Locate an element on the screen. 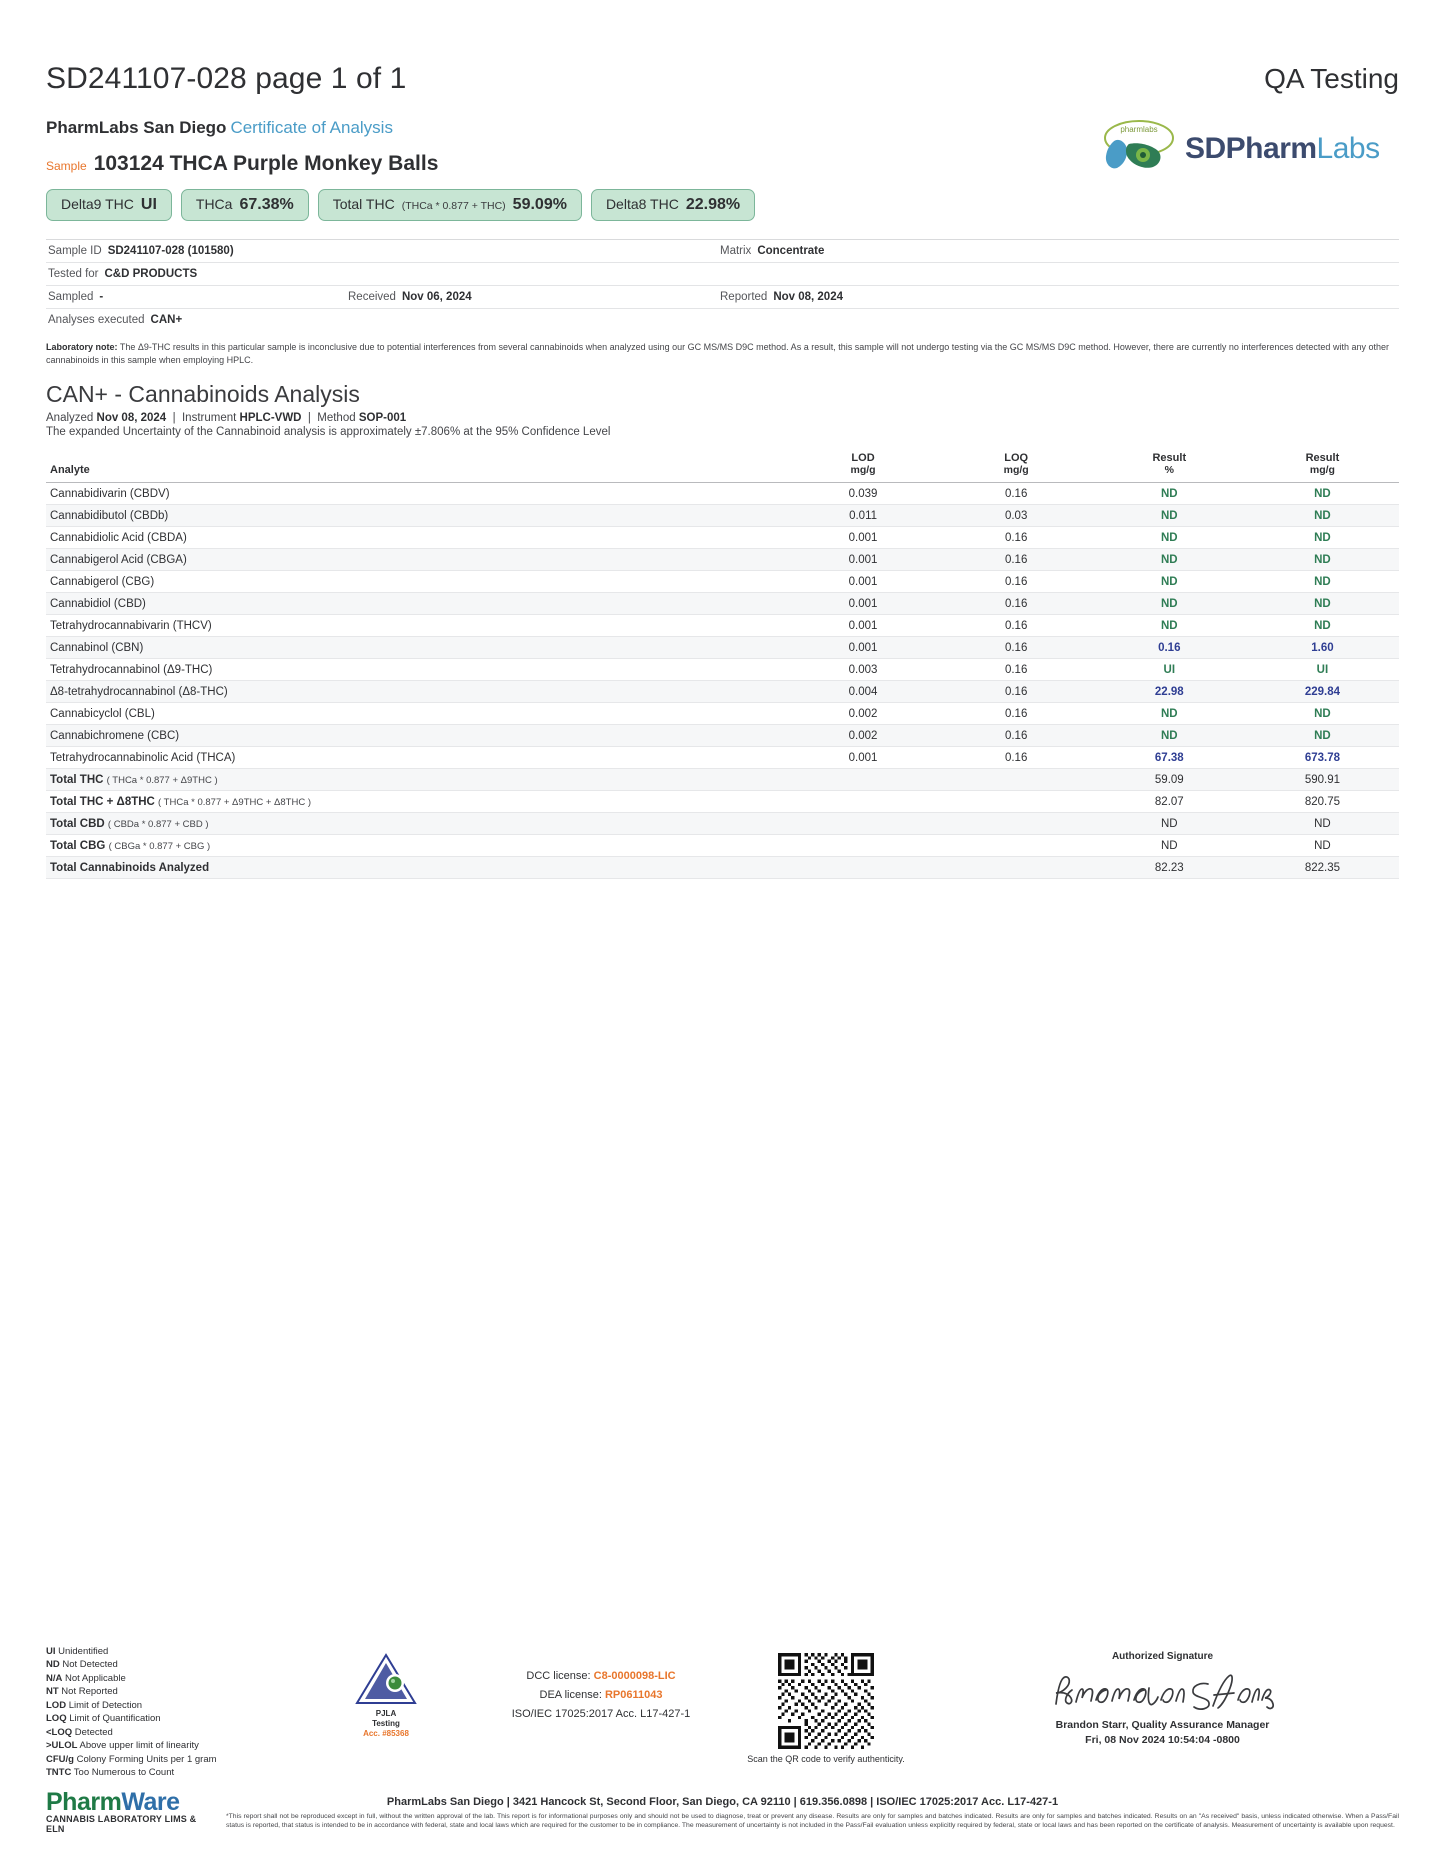 Image resolution: width=1445 pixels, height=1870 pixels. verification-qr: Scan the QR code to verify authenticity. is located at coordinates (826, 1704).